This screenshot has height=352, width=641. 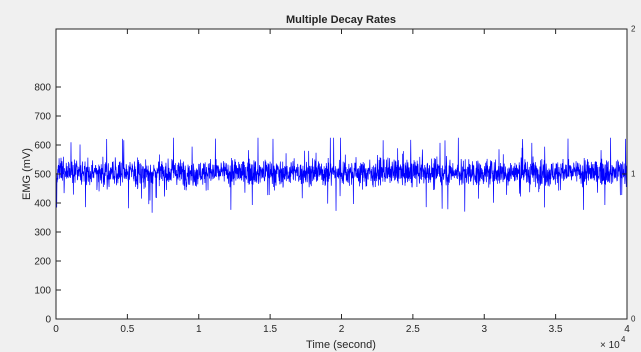 I want to click on x-tick-label: 2, so click(x=342, y=329).